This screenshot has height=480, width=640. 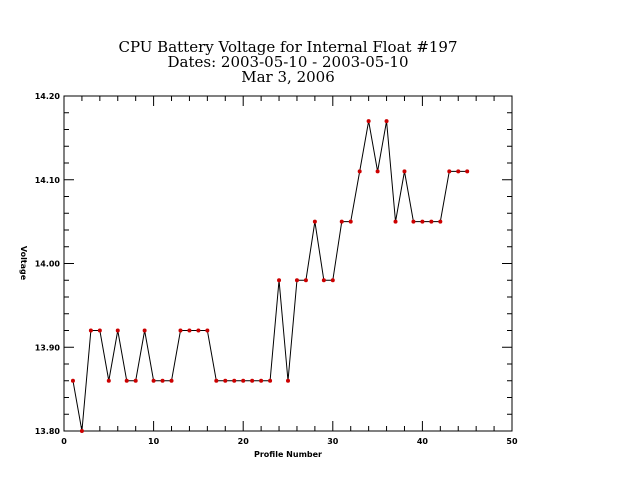 What do you see at coordinates (288, 454) in the screenshot?
I see `x-axis-label: Profile Number` at bounding box center [288, 454].